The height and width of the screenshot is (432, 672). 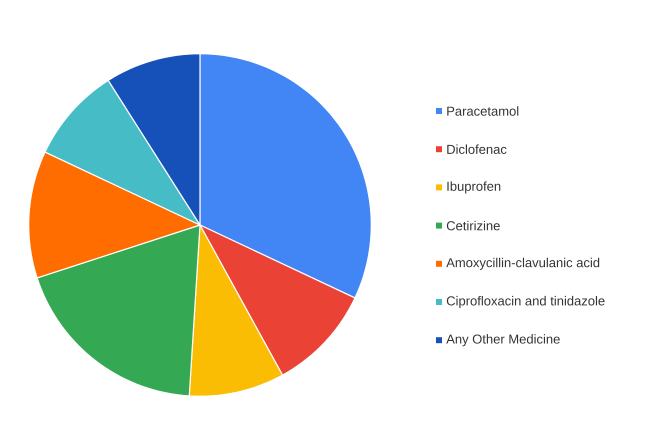 What do you see at coordinates (477, 149) in the screenshot?
I see `legend-label: Diclofenac` at bounding box center [477, 149].